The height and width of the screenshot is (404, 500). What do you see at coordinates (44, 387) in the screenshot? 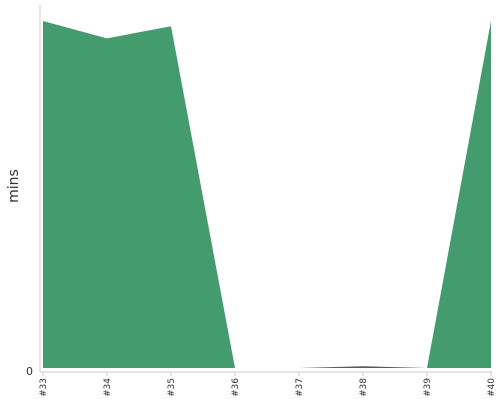
I see `x-tick-label: #33` at bounding box center [44, 387].